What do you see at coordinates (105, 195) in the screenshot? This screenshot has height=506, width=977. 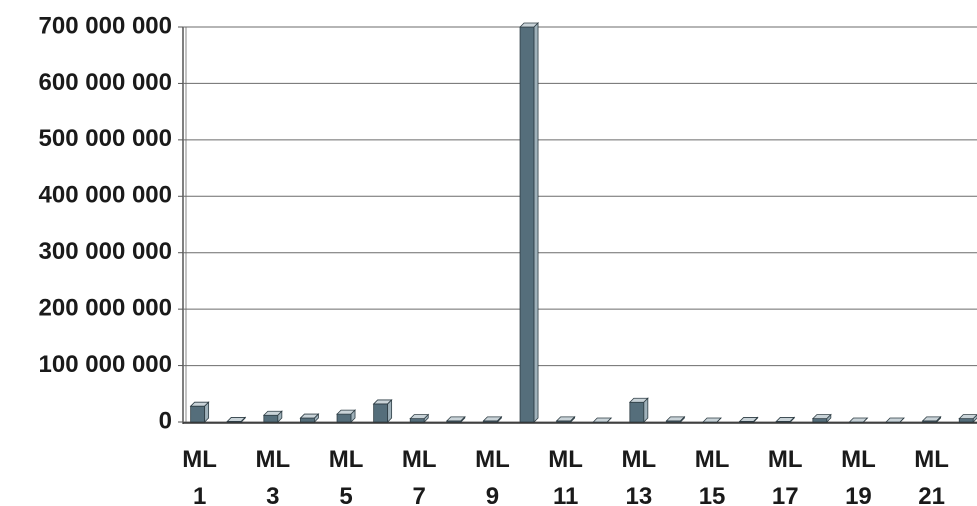 I see `y-tick-label: 400 000 000` at bounding box center [105, 195].